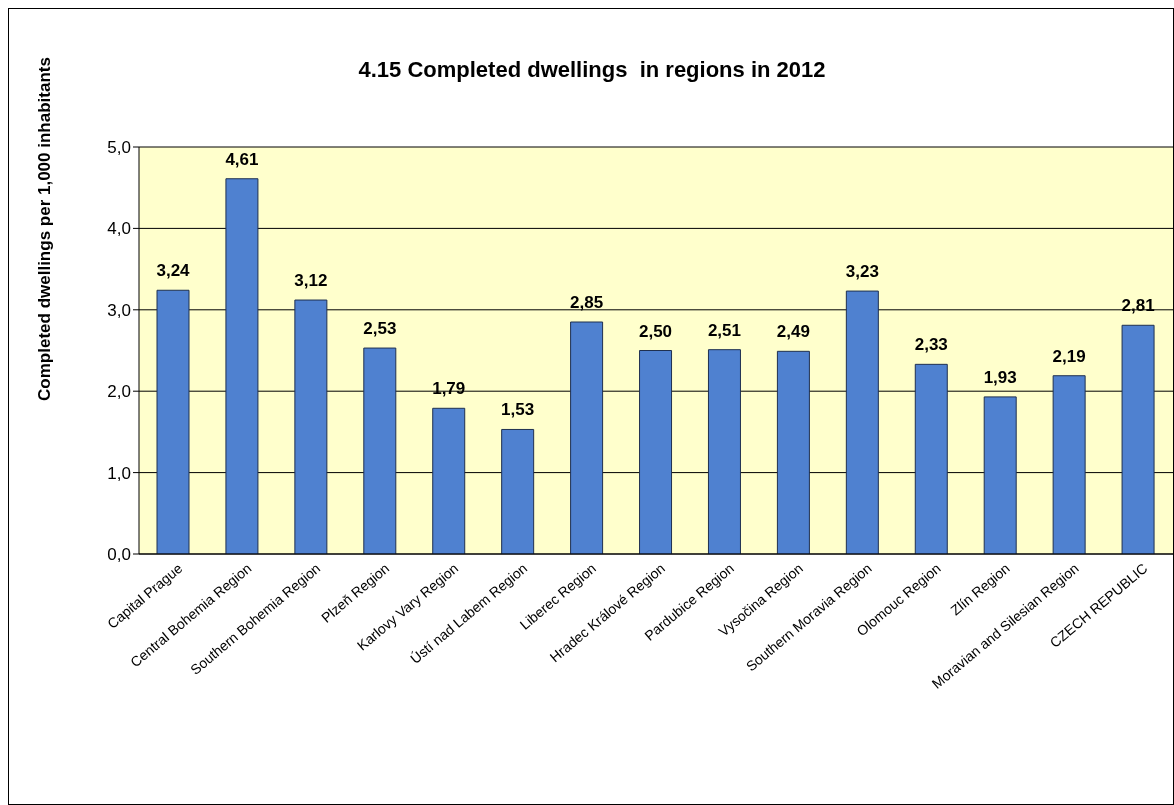 The width and height of the screenshot is (1174, 805). What do you see at coordinates (311, 281) in the screenshot?
I see `data-label: 3,12` at bounding box center [311, 281].